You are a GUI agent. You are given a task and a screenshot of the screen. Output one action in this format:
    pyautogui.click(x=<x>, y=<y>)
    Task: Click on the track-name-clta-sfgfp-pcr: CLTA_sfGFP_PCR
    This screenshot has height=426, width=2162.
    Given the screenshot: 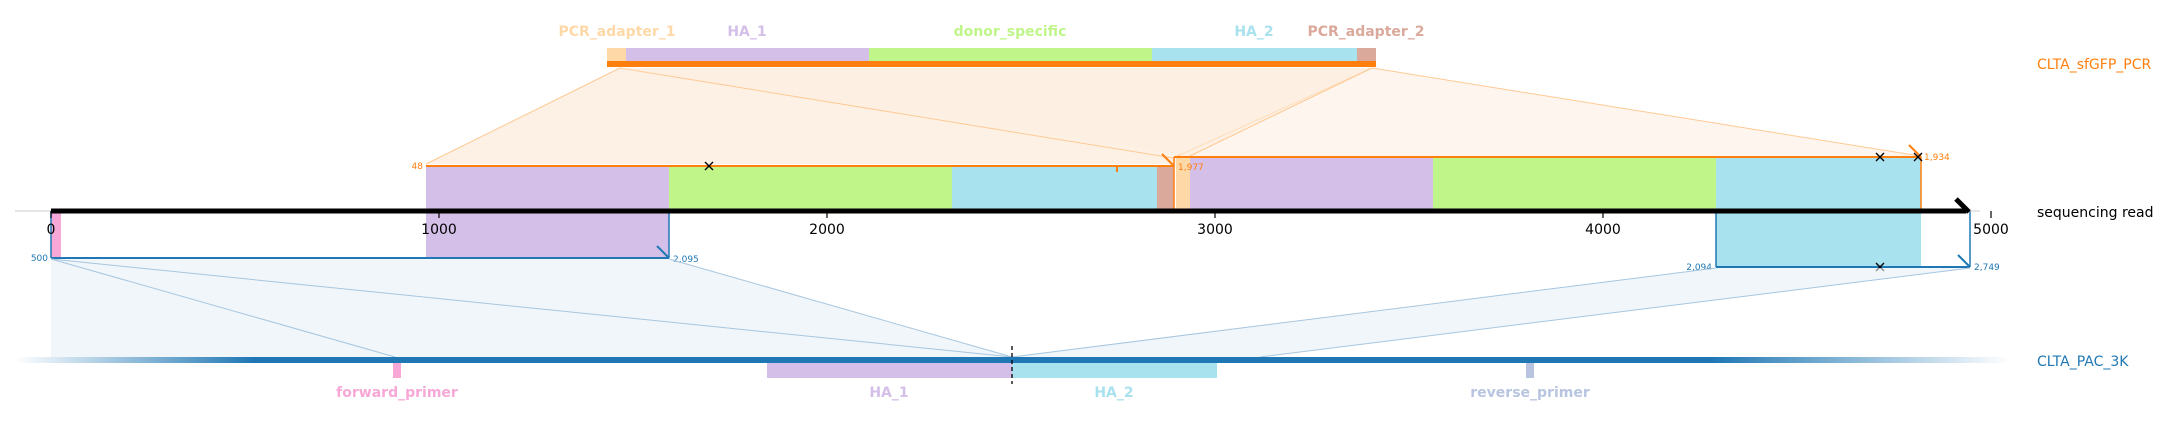 What is the action you would take?
    pyautogui.click(x=2094, y=65)
    